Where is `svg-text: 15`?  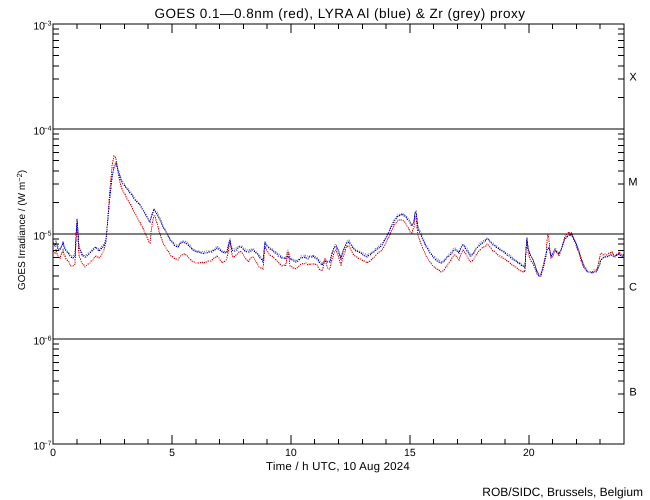
svg-text: 15 is located at coordinates (410, 453).